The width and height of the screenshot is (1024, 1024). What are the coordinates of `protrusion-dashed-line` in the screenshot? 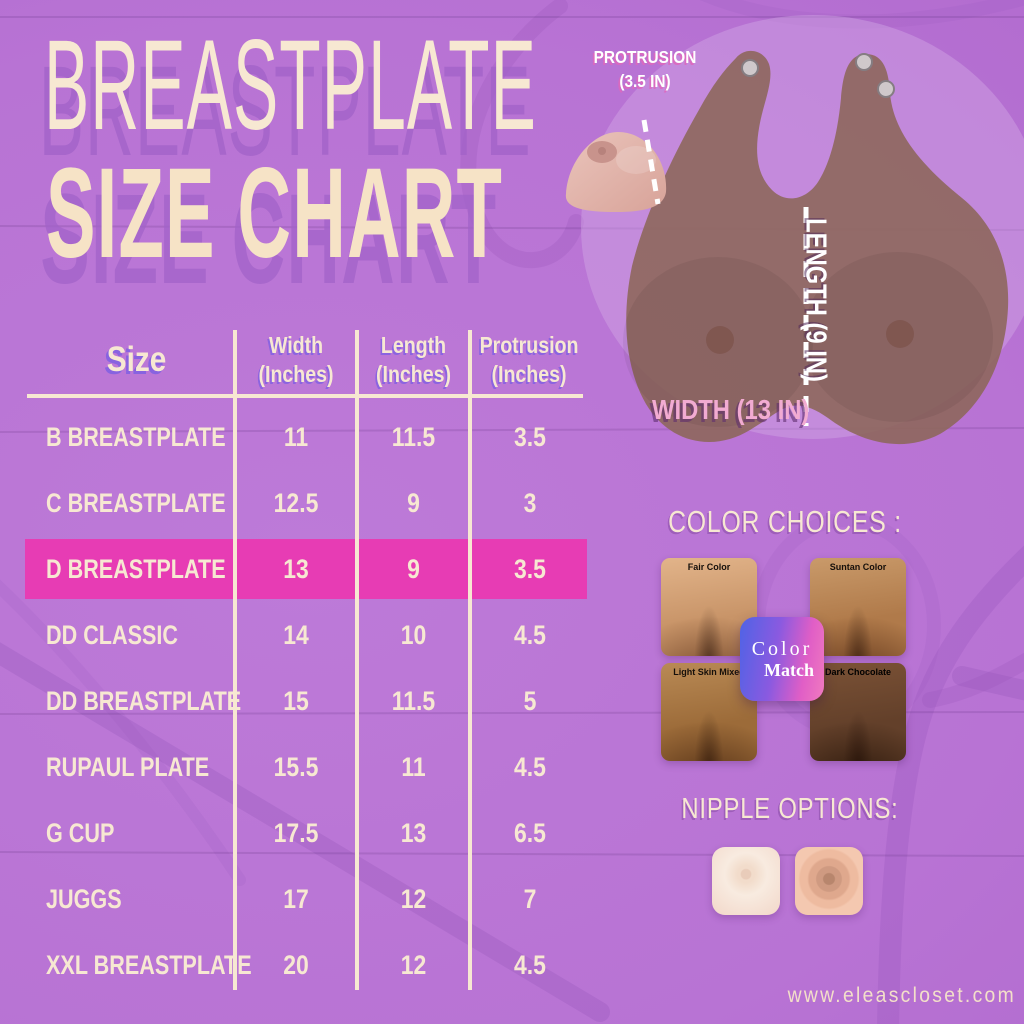 It's located at (651, 162).